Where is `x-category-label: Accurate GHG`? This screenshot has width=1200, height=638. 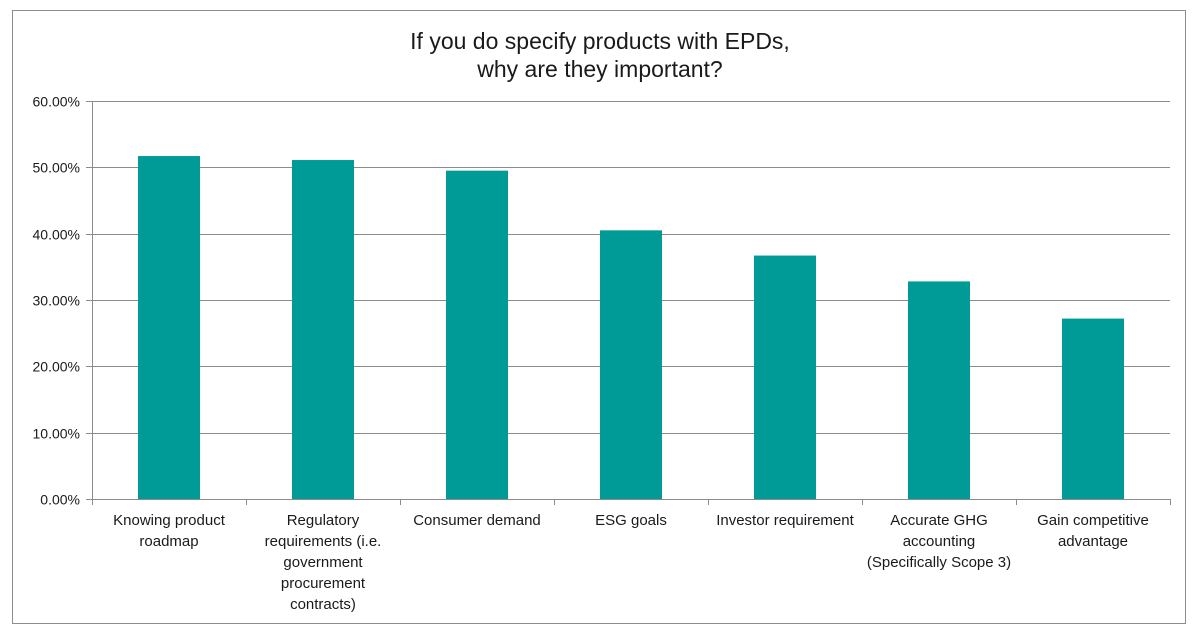
x-category-label: Accurate GHG is located at coordinates (939, 520).